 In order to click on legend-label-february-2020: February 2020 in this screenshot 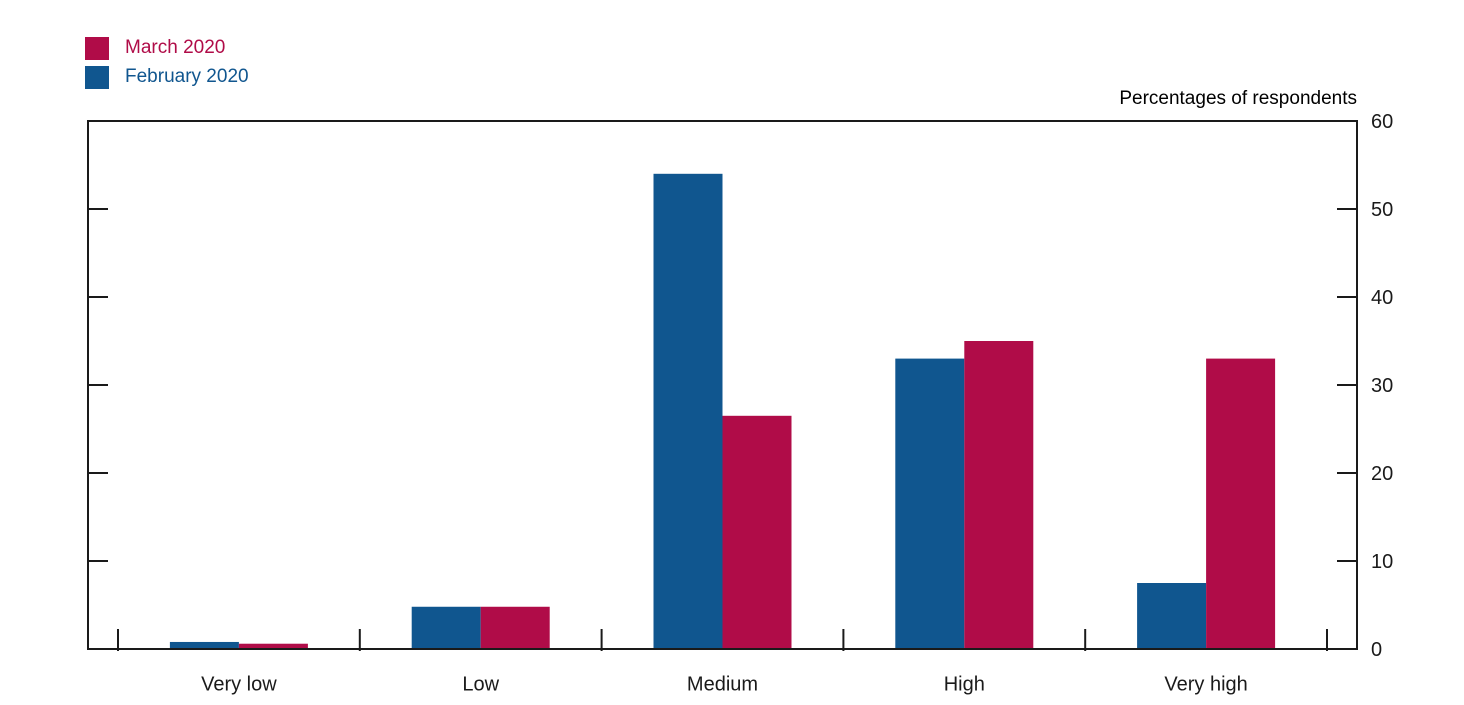, I will do `click(187, 76)`.